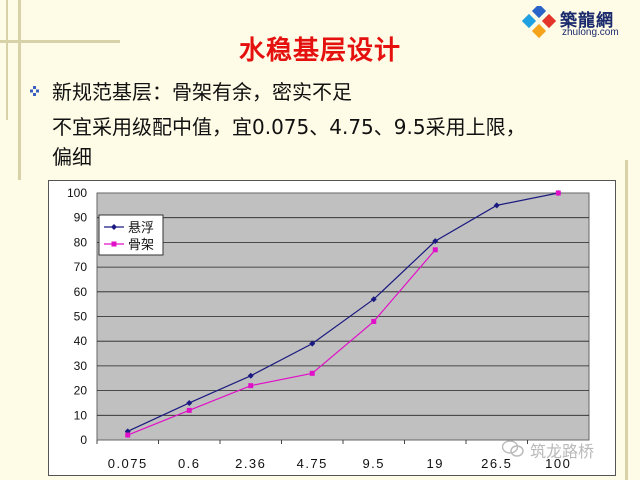 Image resolution: width=640 pixels, height=480 pixels. Describe the element at coordinates (626, 320) in the screenshot. I see `decor-vine-right` at that location.